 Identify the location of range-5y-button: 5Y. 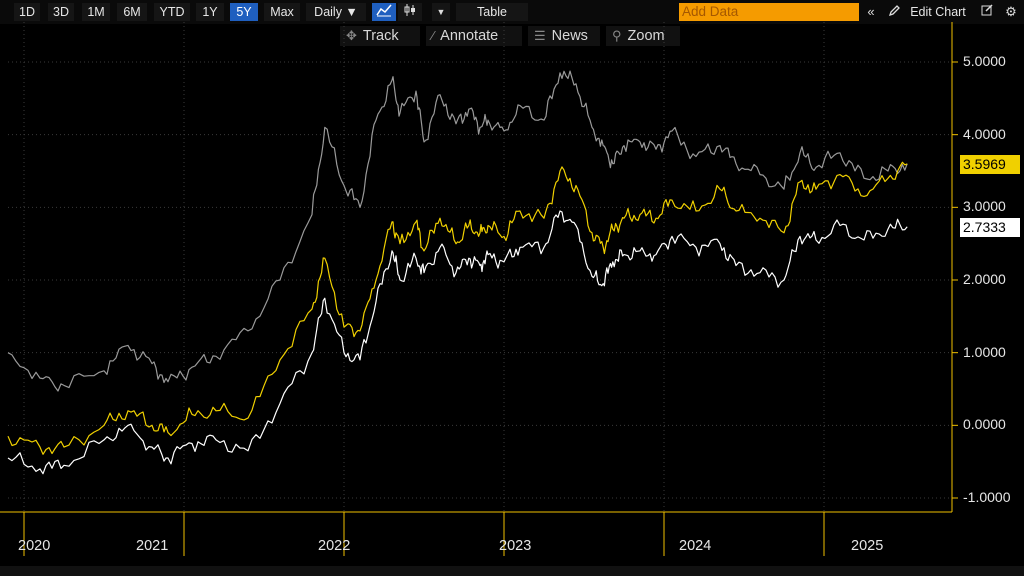
(244, 12).